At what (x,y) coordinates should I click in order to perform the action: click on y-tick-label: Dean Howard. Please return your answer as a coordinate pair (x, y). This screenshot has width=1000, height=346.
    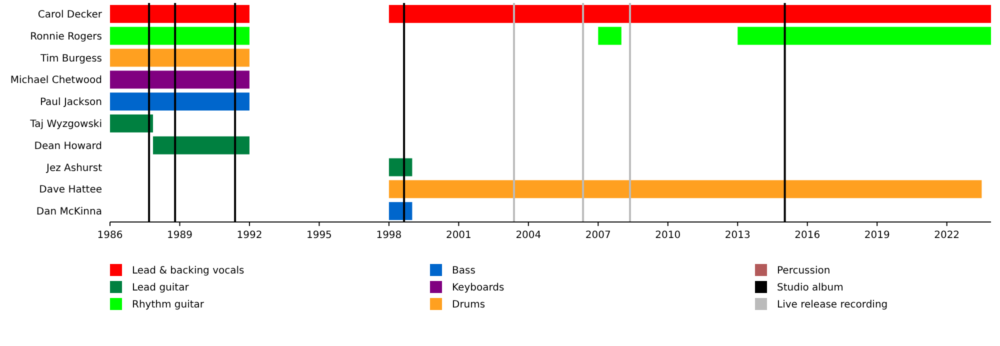
    Looking at the image, I should click on (68, 146).